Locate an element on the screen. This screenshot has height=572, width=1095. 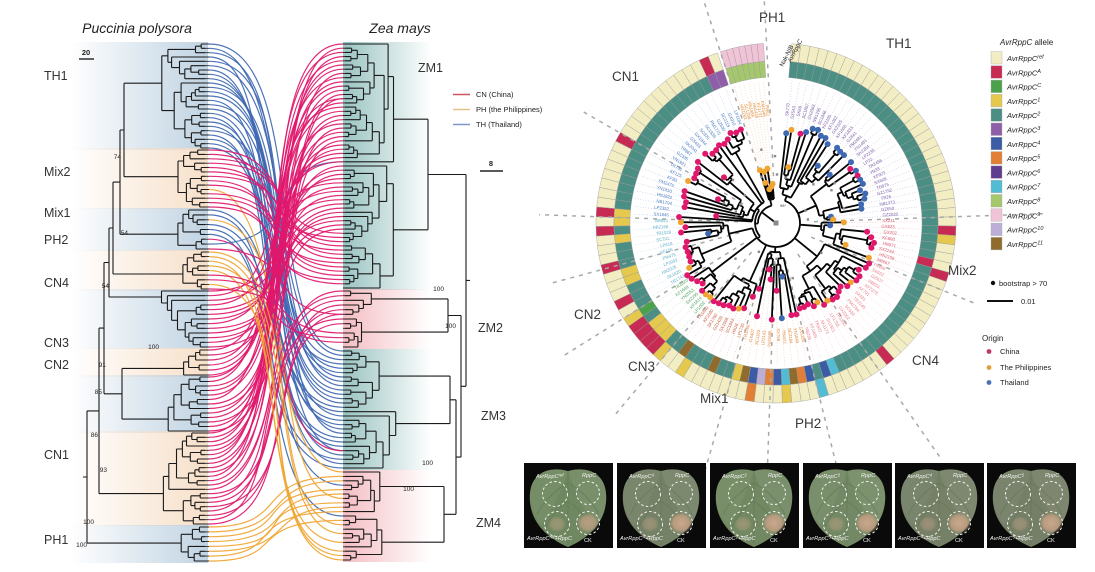
svg-text: KF83 is located at coordinates (673, 178).